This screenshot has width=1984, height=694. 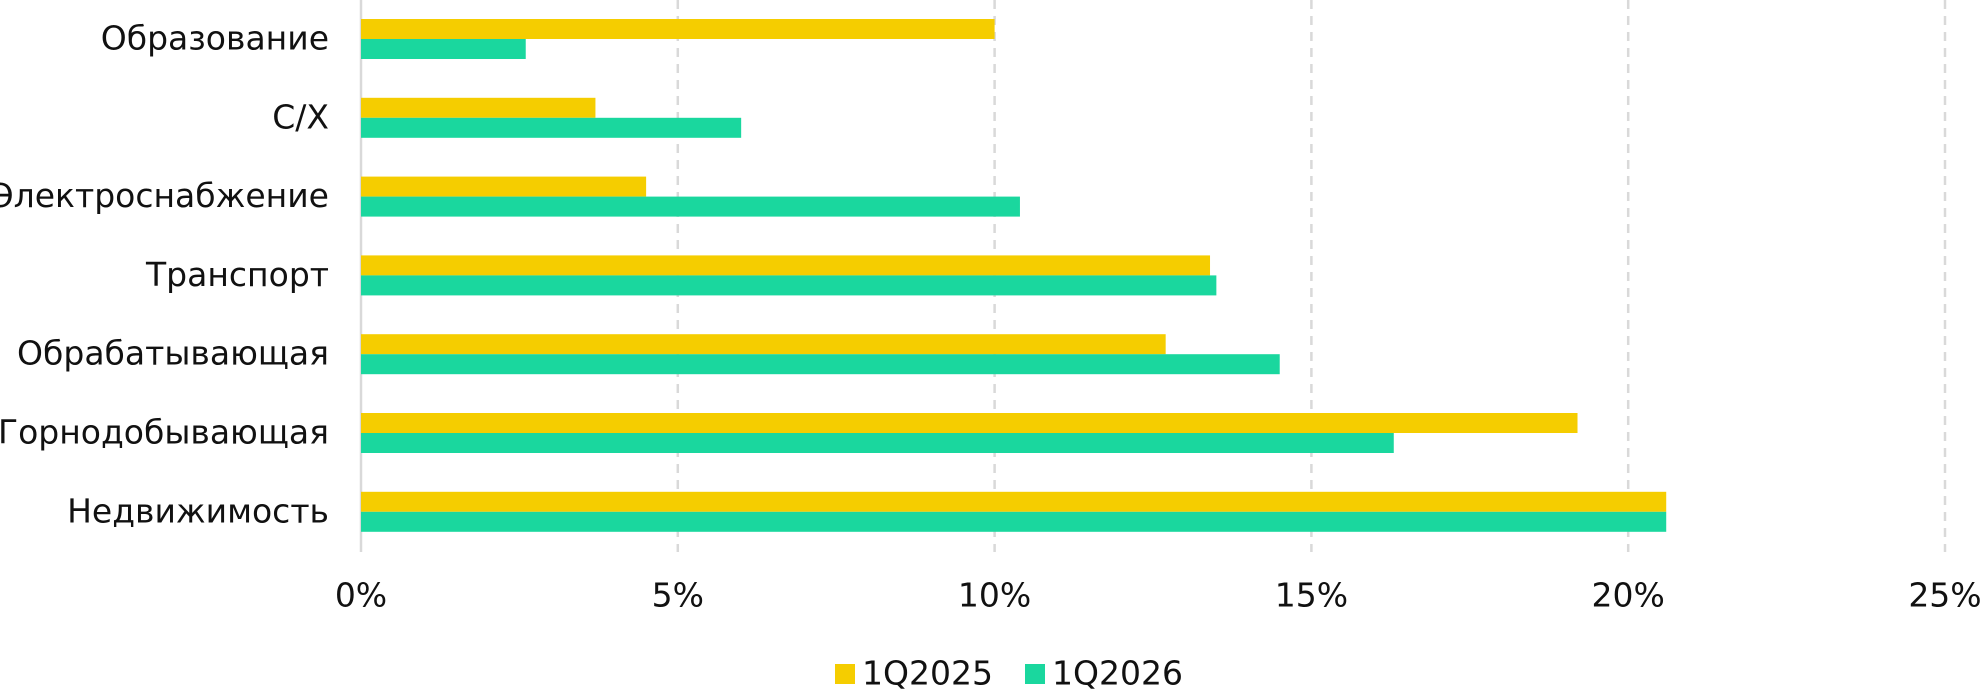 I want to click on y-tick-label: Транспорт, so click(x=237, y=274).